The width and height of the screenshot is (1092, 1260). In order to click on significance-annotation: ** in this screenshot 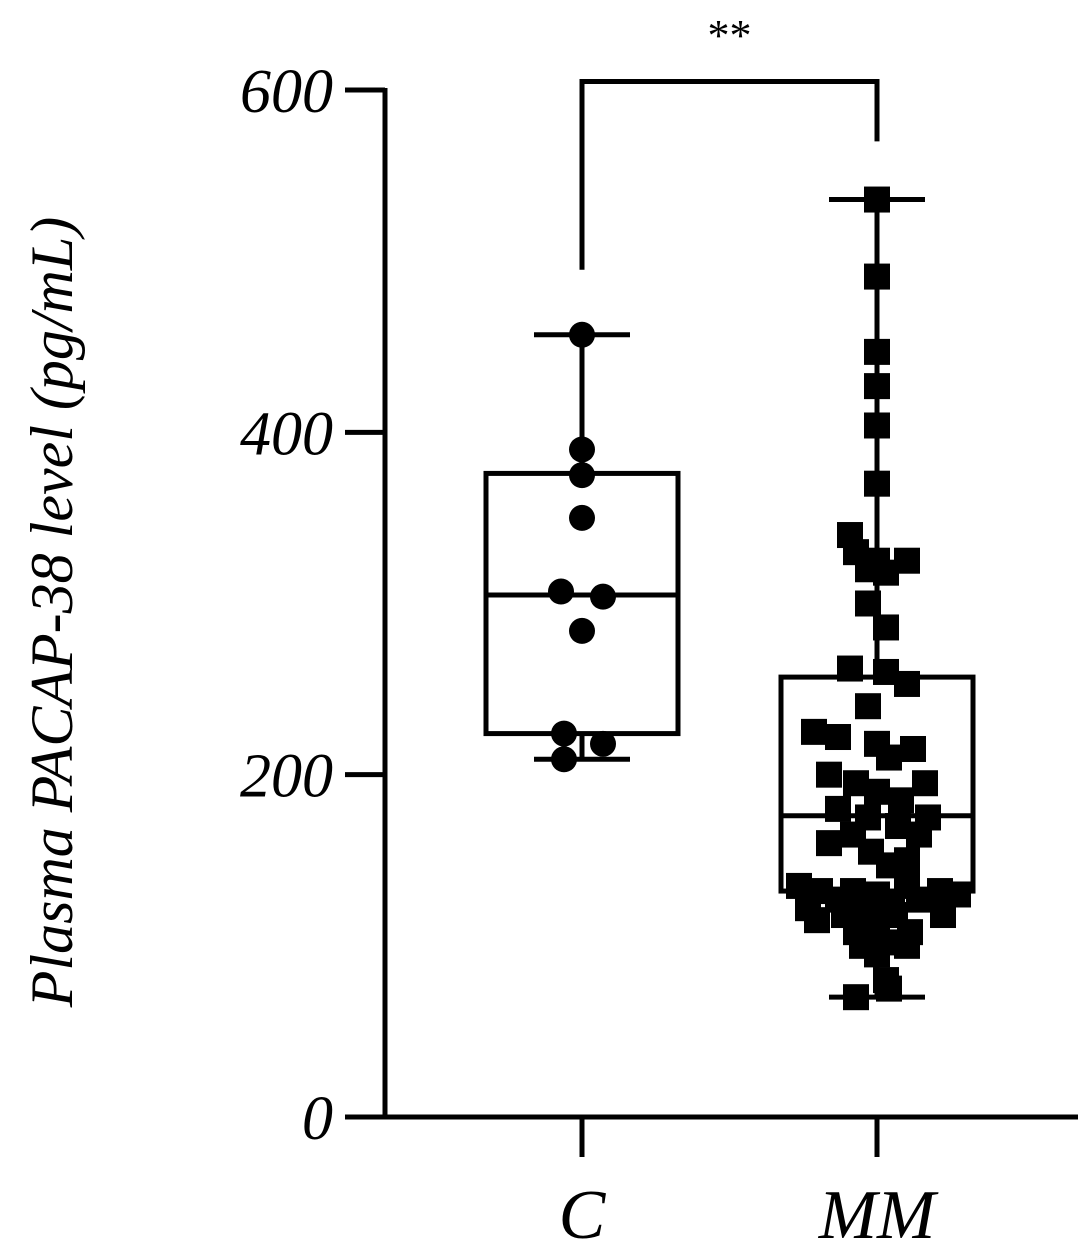, I will do `click(729, 140)`.